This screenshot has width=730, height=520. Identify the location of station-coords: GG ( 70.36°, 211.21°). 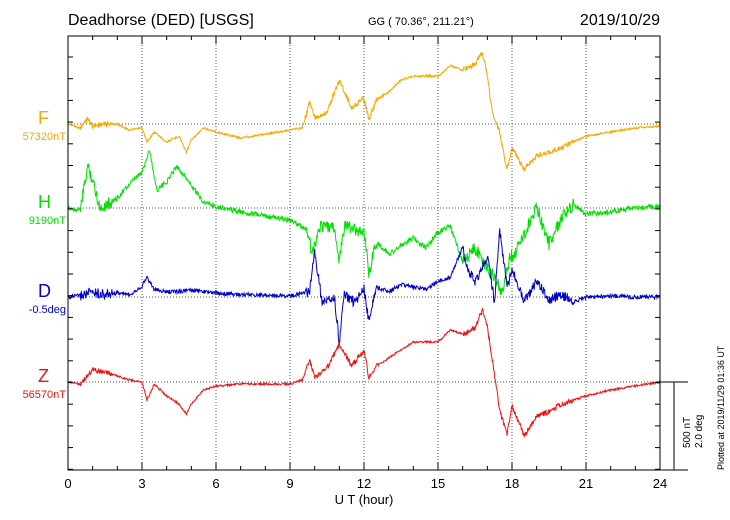
(421, 22).